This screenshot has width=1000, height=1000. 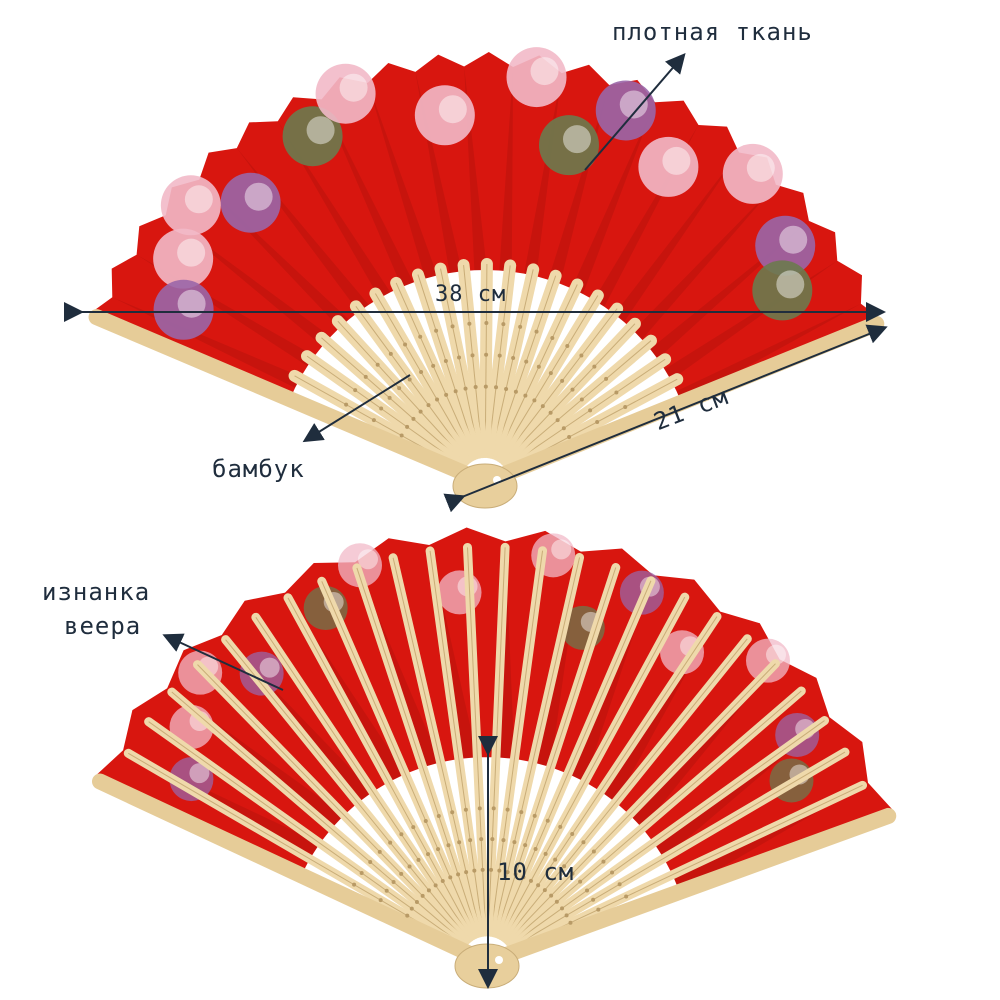 What do you see at coordinates (258, 469) in the screenshot?
I see `bamboo-label: бамбук` at bounding box center [258, 469].